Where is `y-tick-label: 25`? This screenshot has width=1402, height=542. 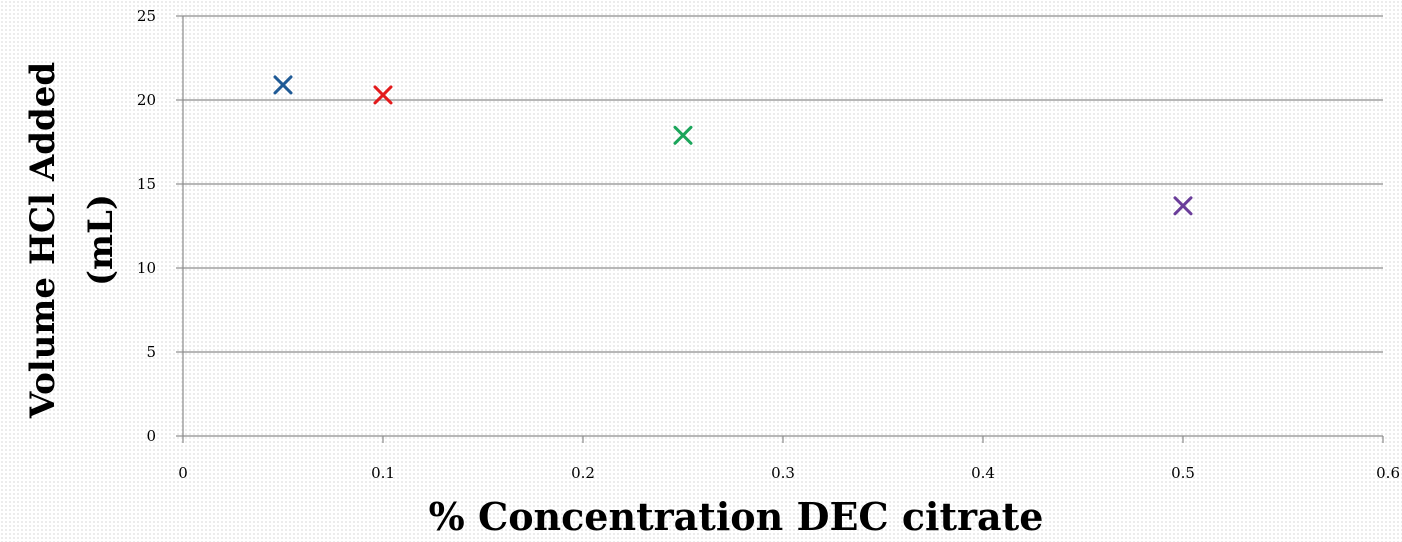
y-tick-label: 25 is located at coordinates (146, 16).